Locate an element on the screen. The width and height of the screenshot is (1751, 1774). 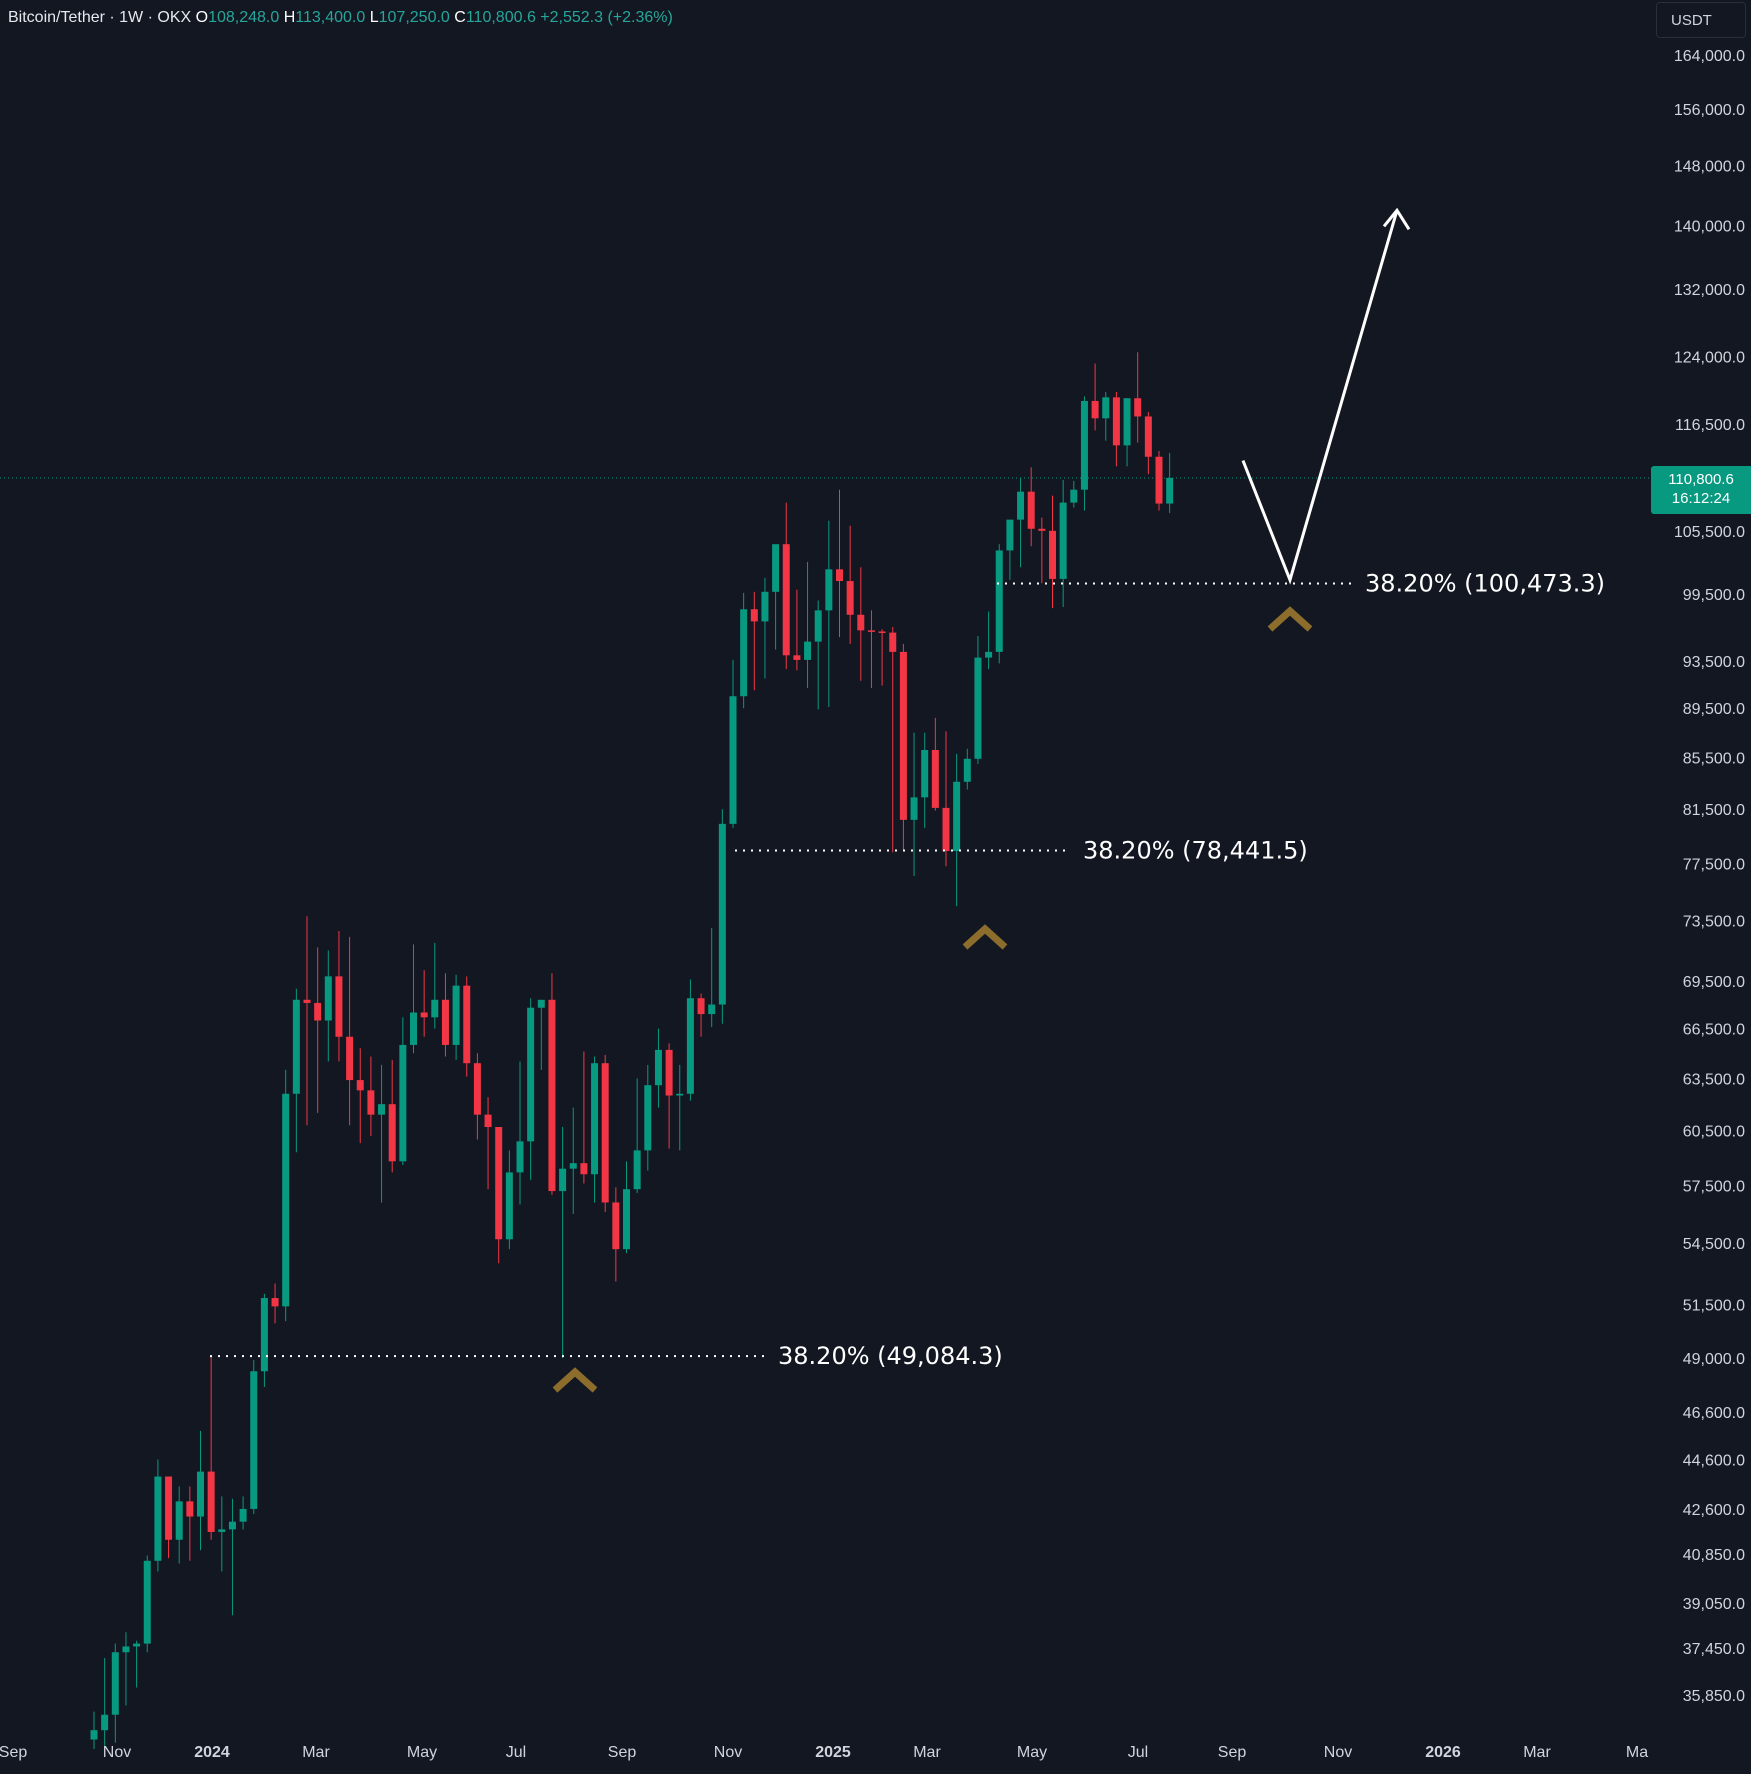
symbol-name: Bitcoin/Tether · 1W · OKX is located at coordinates (100, 17).